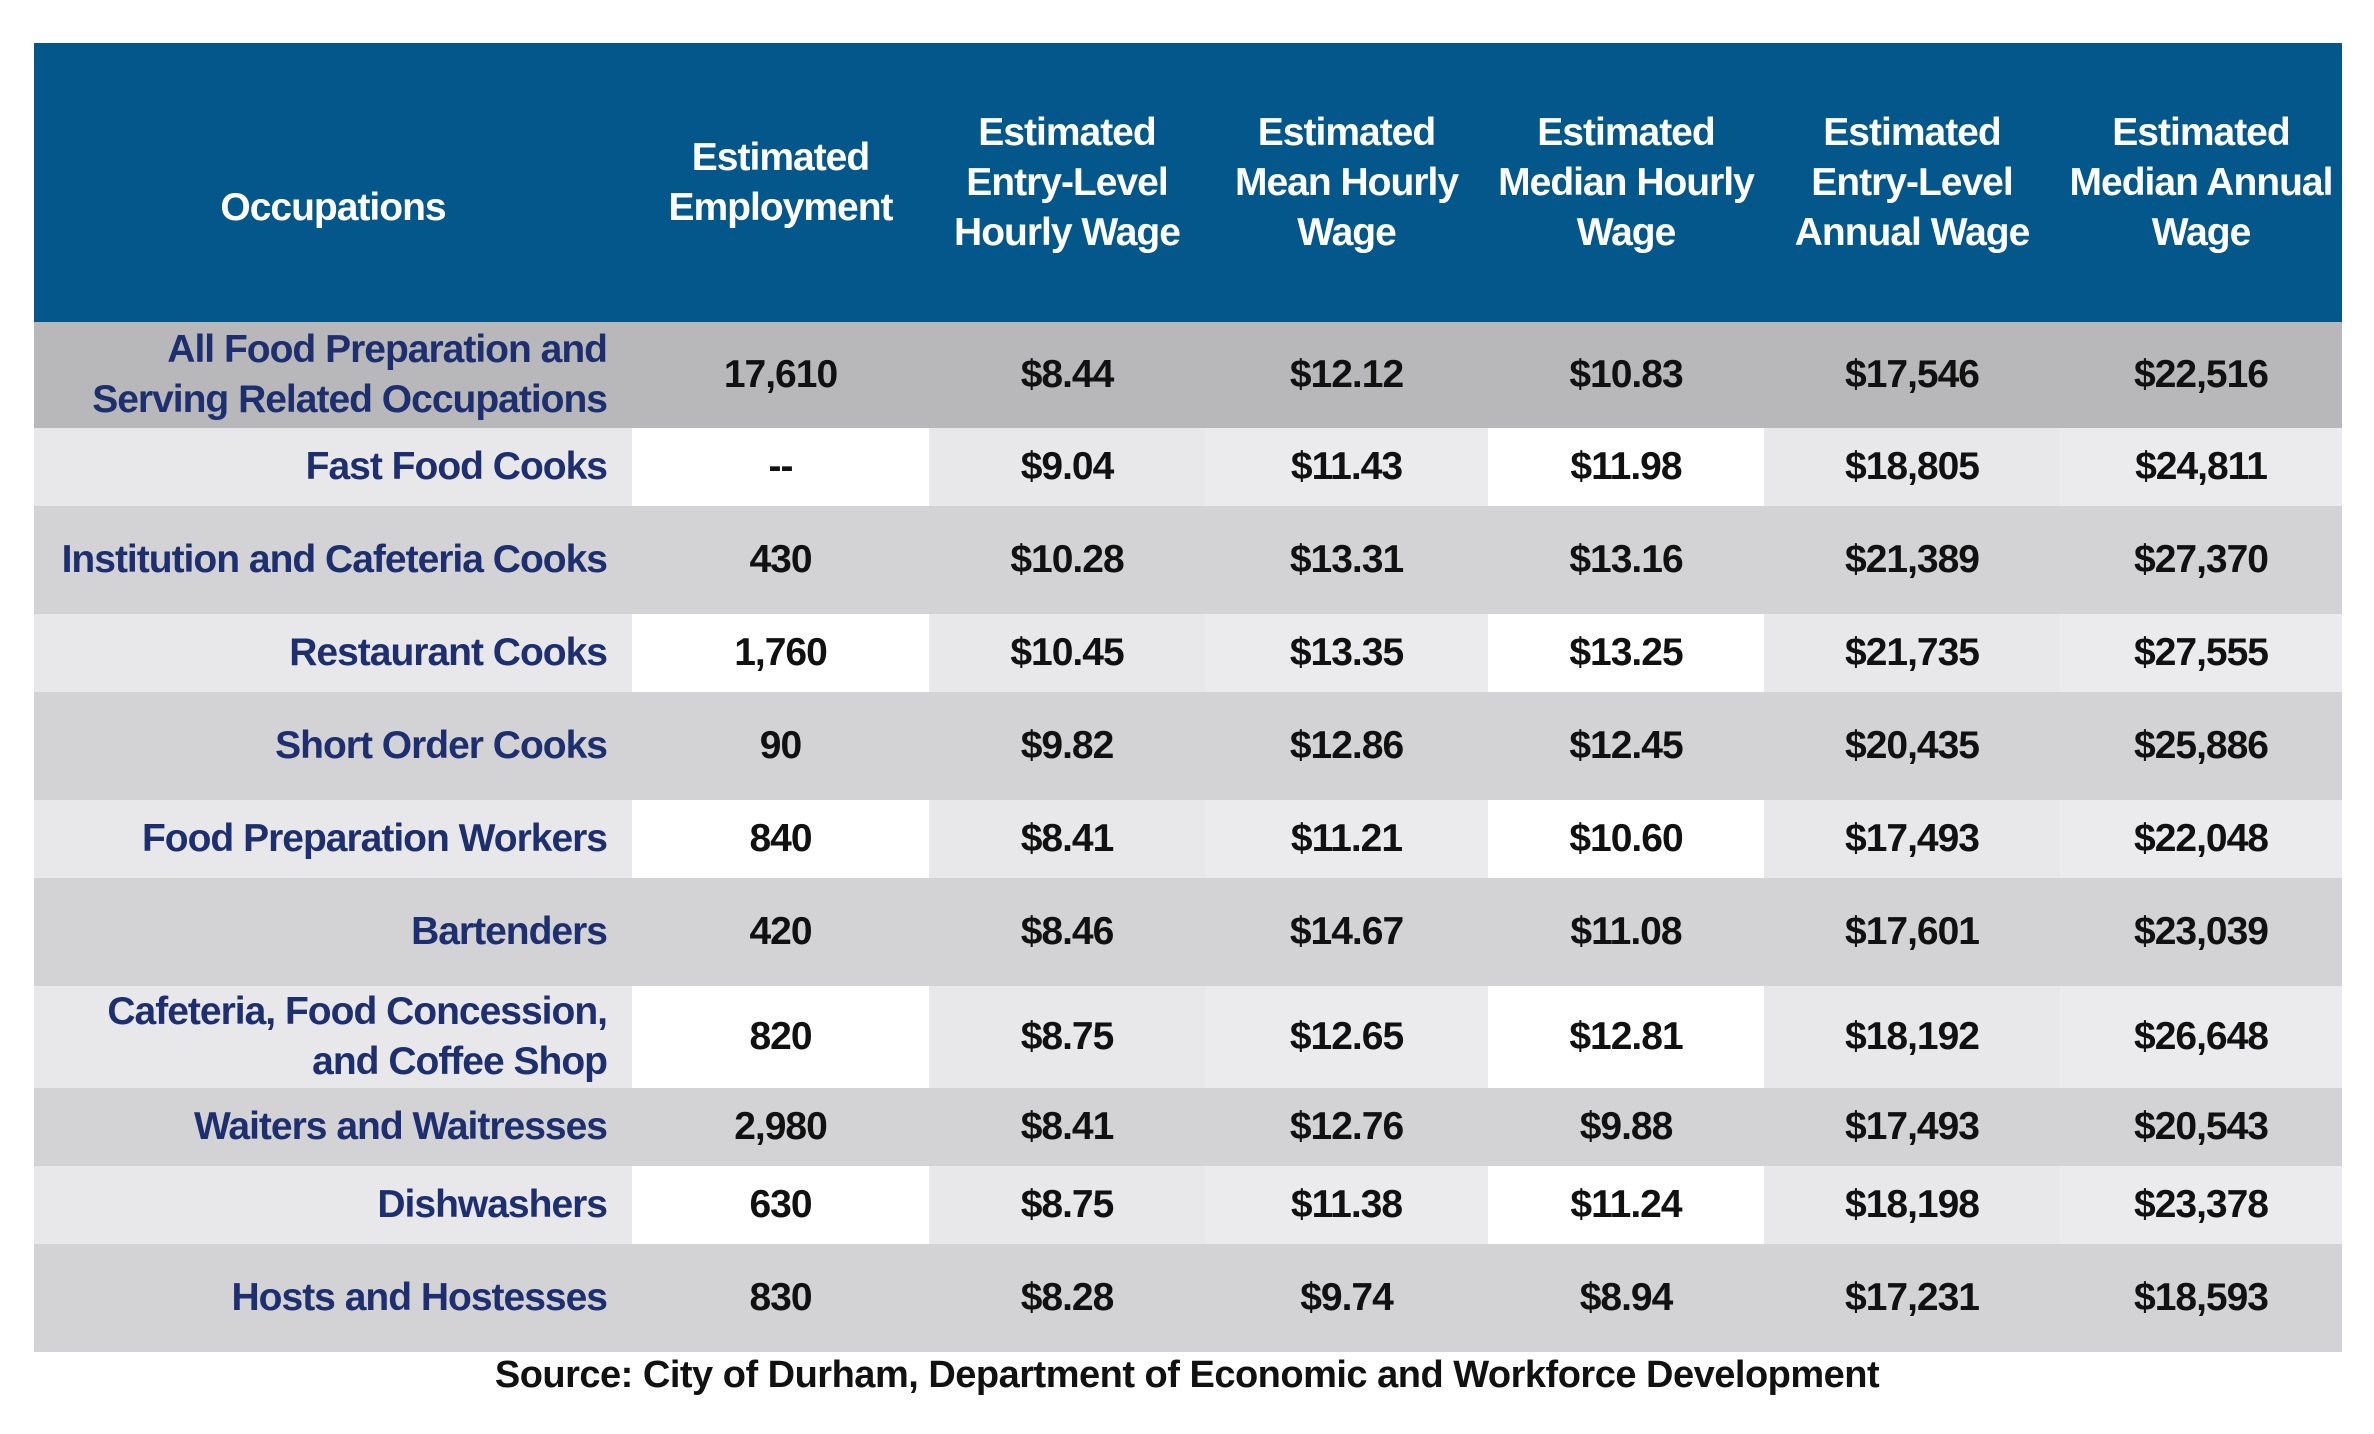 The image size is (2374, 1434). What do you see at coordinates (1346, 1037) in the screenshot?
I see `value-cell-mean-hourly: $12.65` at bounding box center [1346, 1037].